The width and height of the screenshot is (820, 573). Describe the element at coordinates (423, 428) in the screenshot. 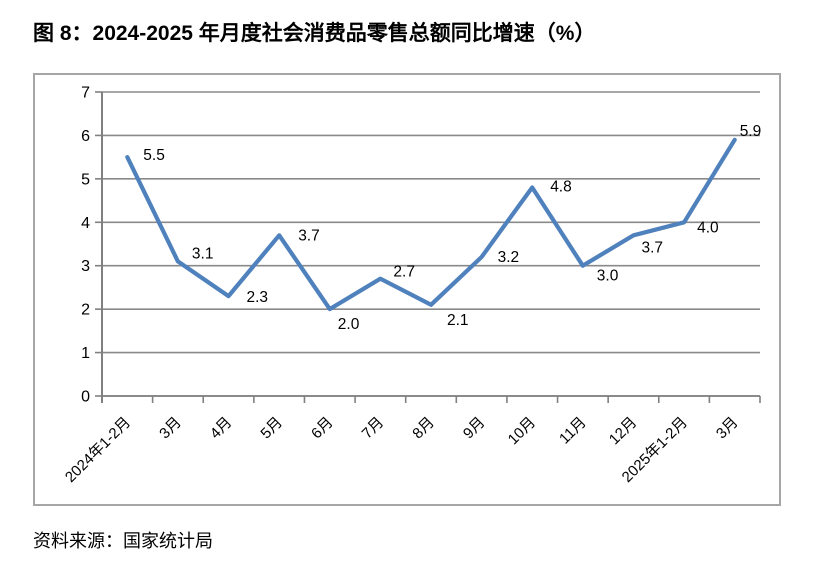

I see `x-axis-tick-label: 8月` at that location.